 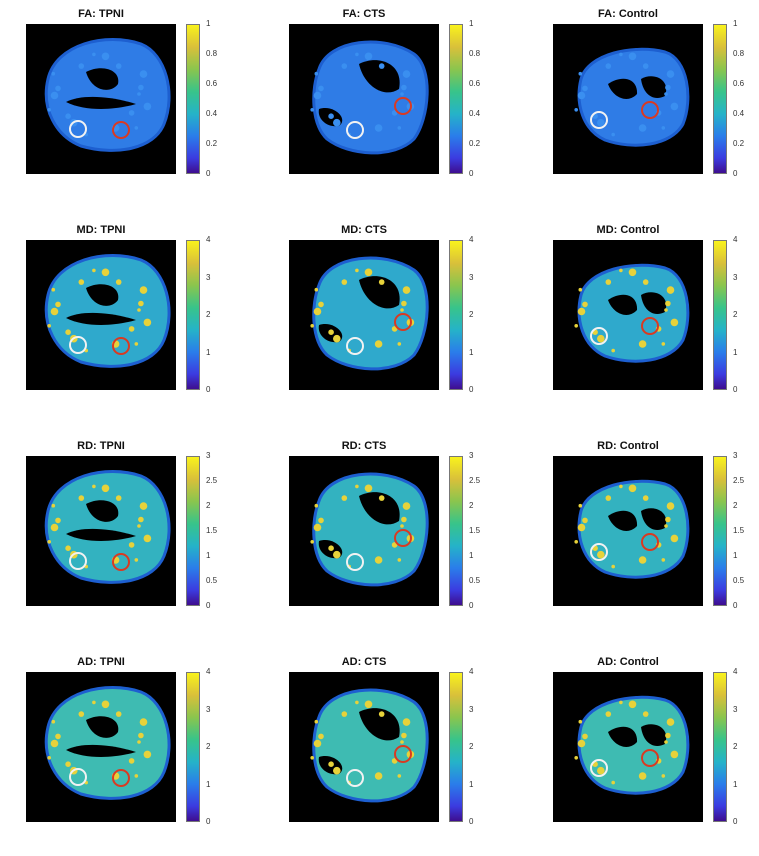 I want to click on panel-rd-1: RD: CTS 3 2.5 2 1.5 1 0.5 0, so click(x=399, y=540).